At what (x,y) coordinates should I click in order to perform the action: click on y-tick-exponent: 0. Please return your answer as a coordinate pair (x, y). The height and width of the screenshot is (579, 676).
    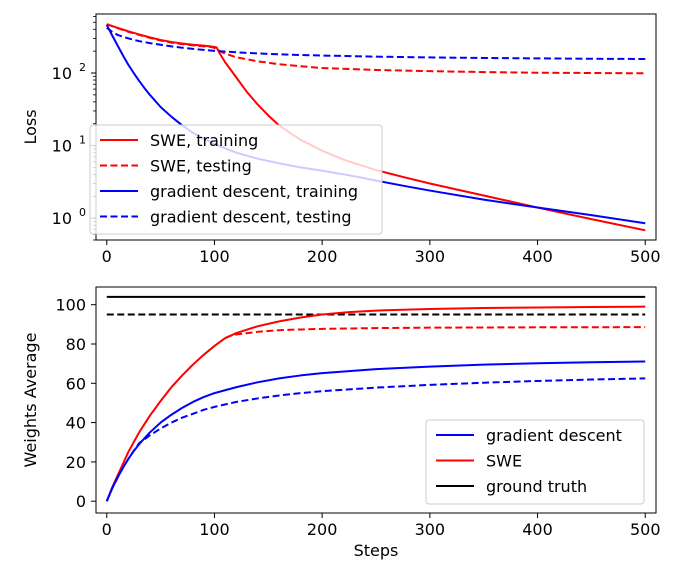
    Looking at the image, I should click on (82, 212).